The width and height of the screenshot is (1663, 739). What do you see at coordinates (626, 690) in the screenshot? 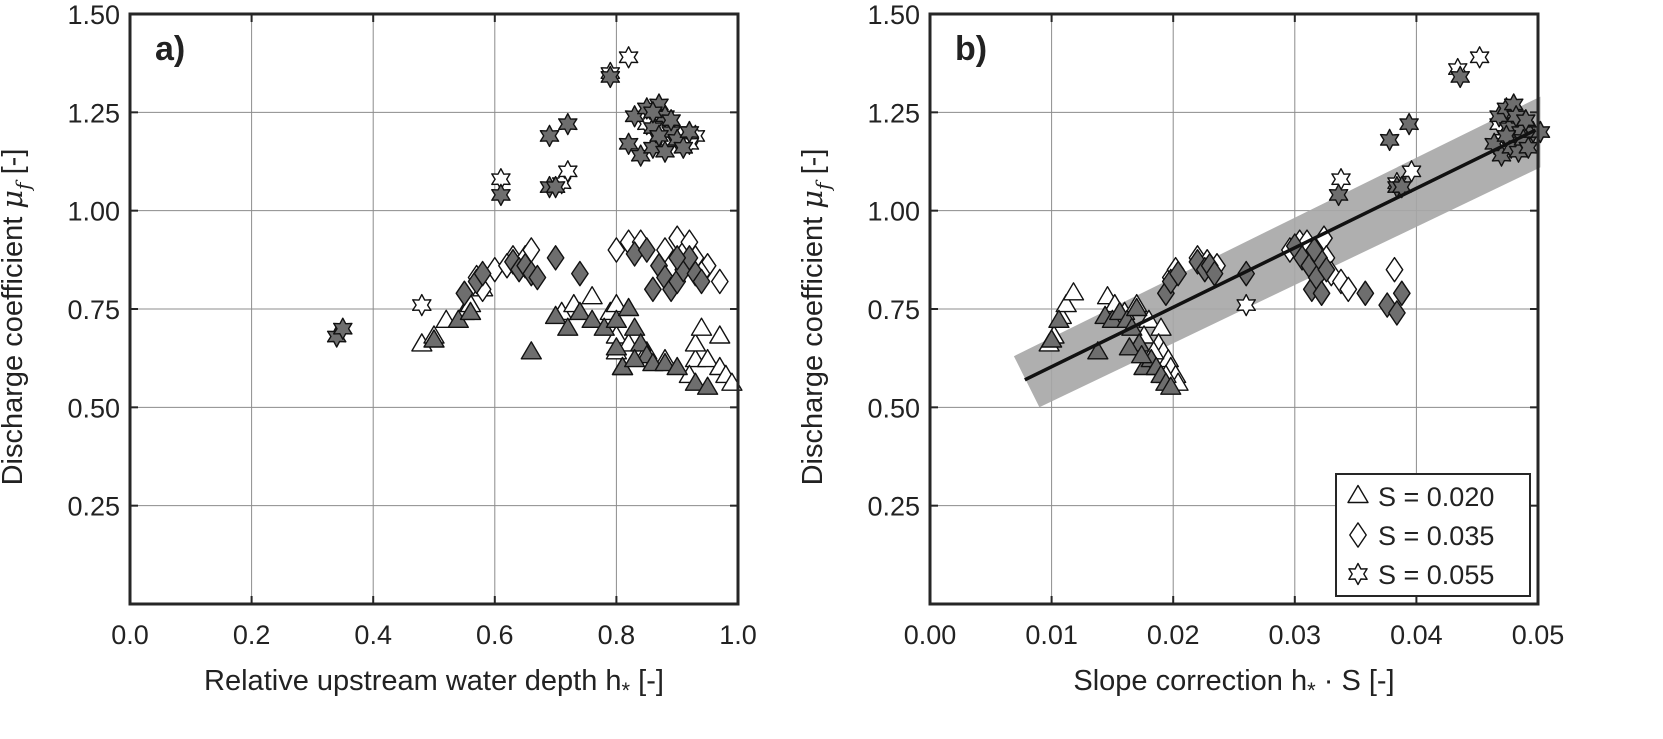
I see `panel-a-x-label-sub: *` at bounding box center [626, 690].